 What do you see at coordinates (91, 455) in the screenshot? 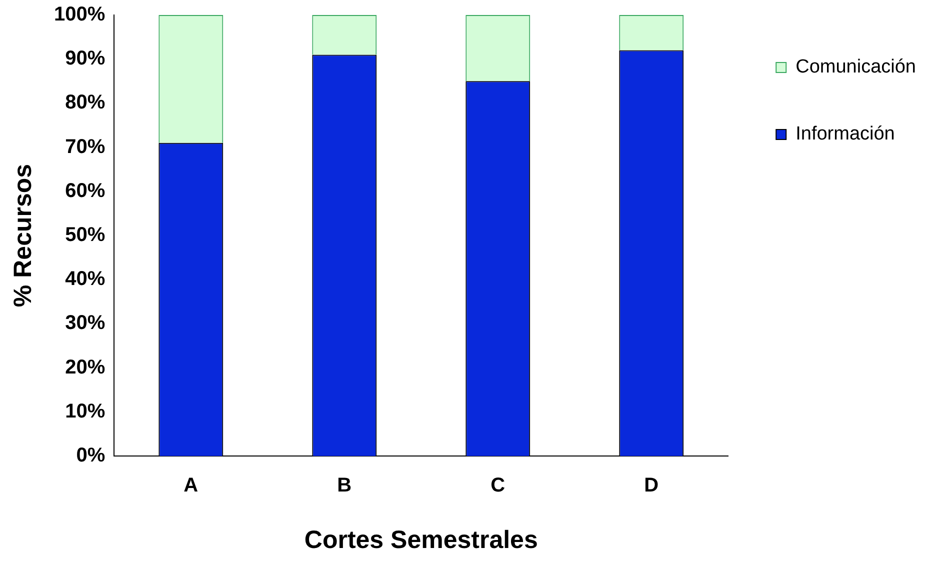
I see `y-tick-label: 0%` at bounding box center [91, 455].